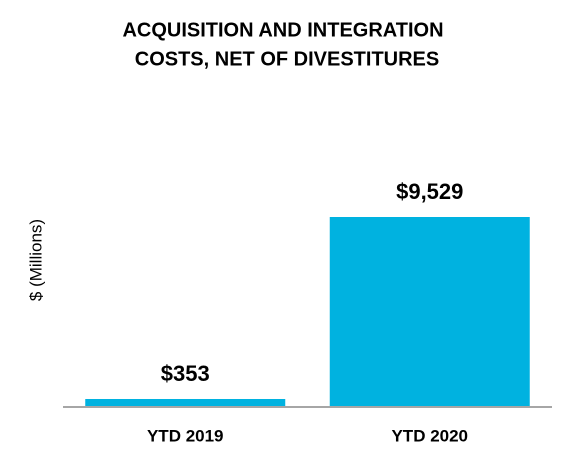  Describe the element at coordinates (282, 30) in the screenshot. I see `chart-title: ACQUISITION AND INTEGRATION` at that location.